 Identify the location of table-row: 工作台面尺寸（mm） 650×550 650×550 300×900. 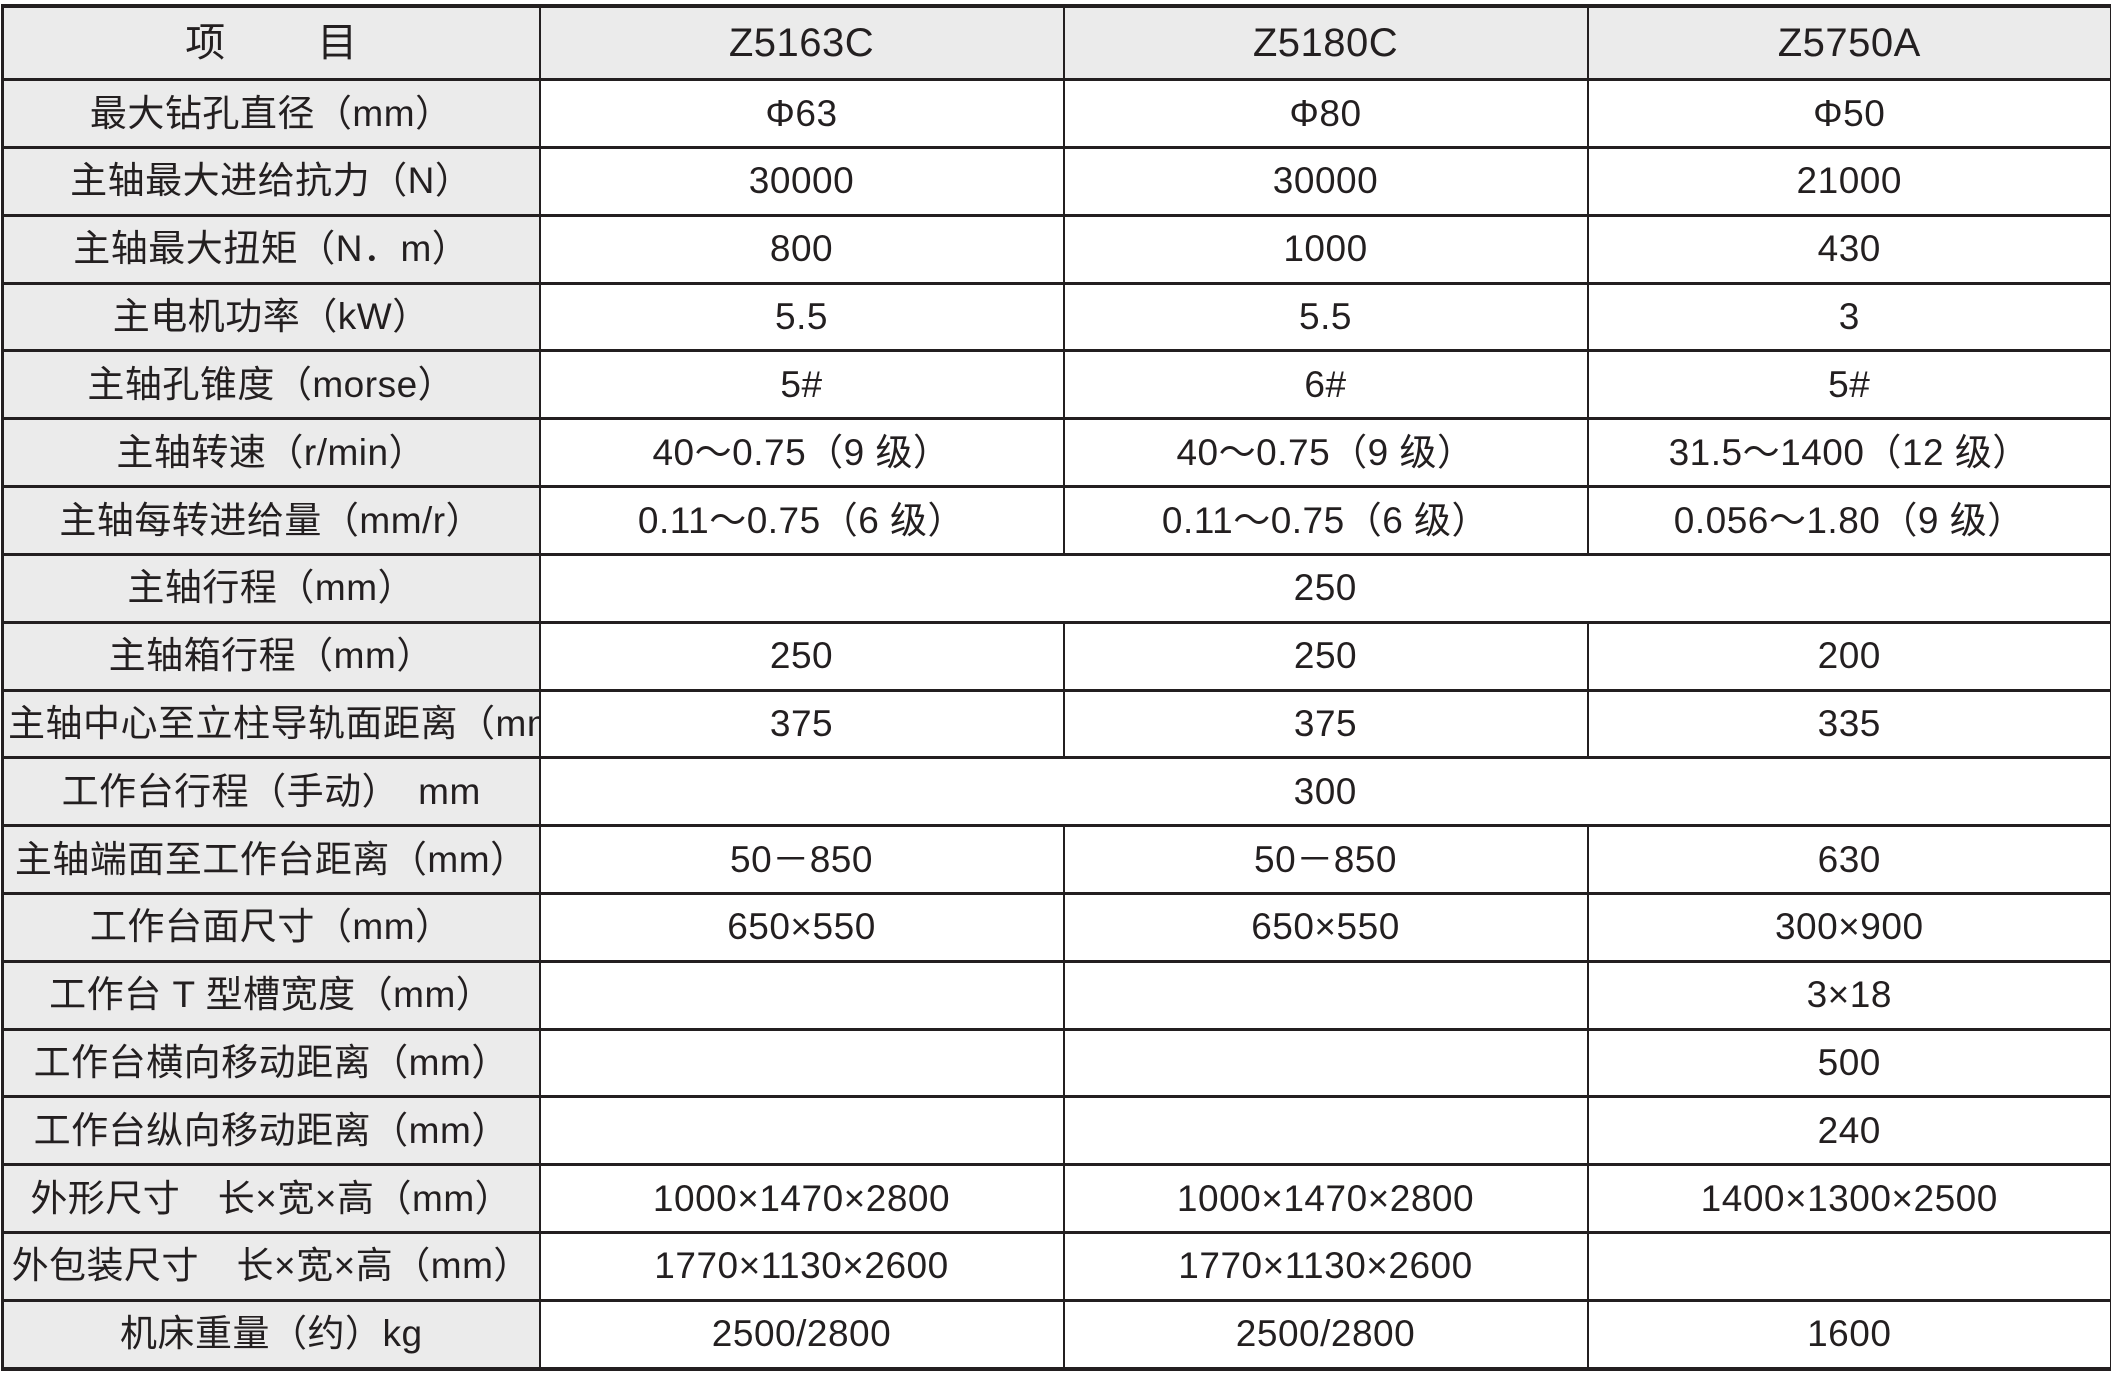
(1056, 927).